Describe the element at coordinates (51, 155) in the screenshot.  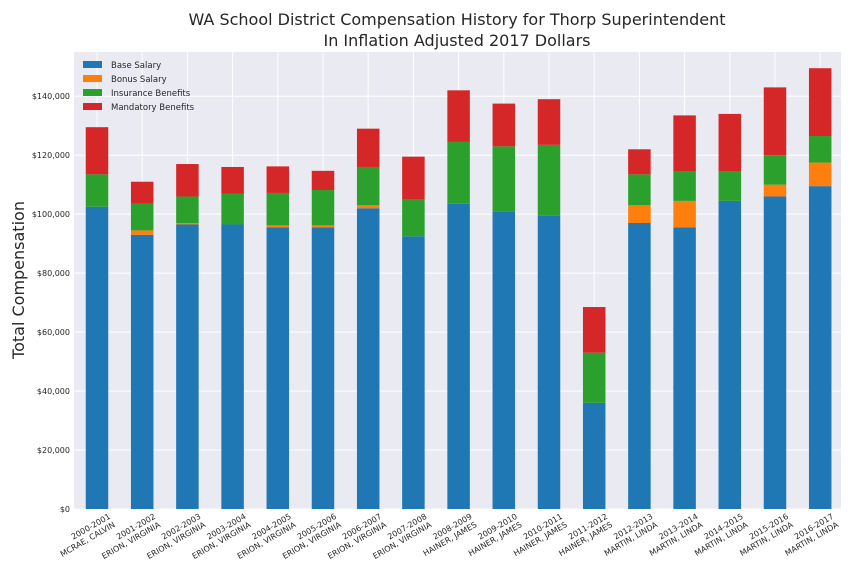
I see `y-tick-label: $120,000` at that location.